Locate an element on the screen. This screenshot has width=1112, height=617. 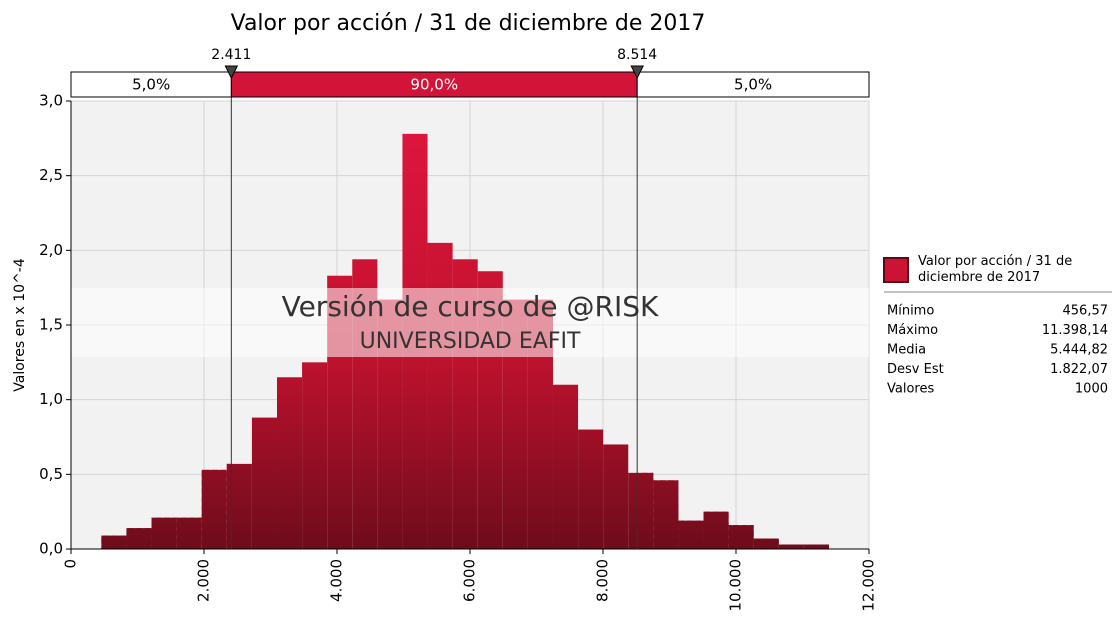
stat-name: Mínimo is located at coordinates (910, 311).